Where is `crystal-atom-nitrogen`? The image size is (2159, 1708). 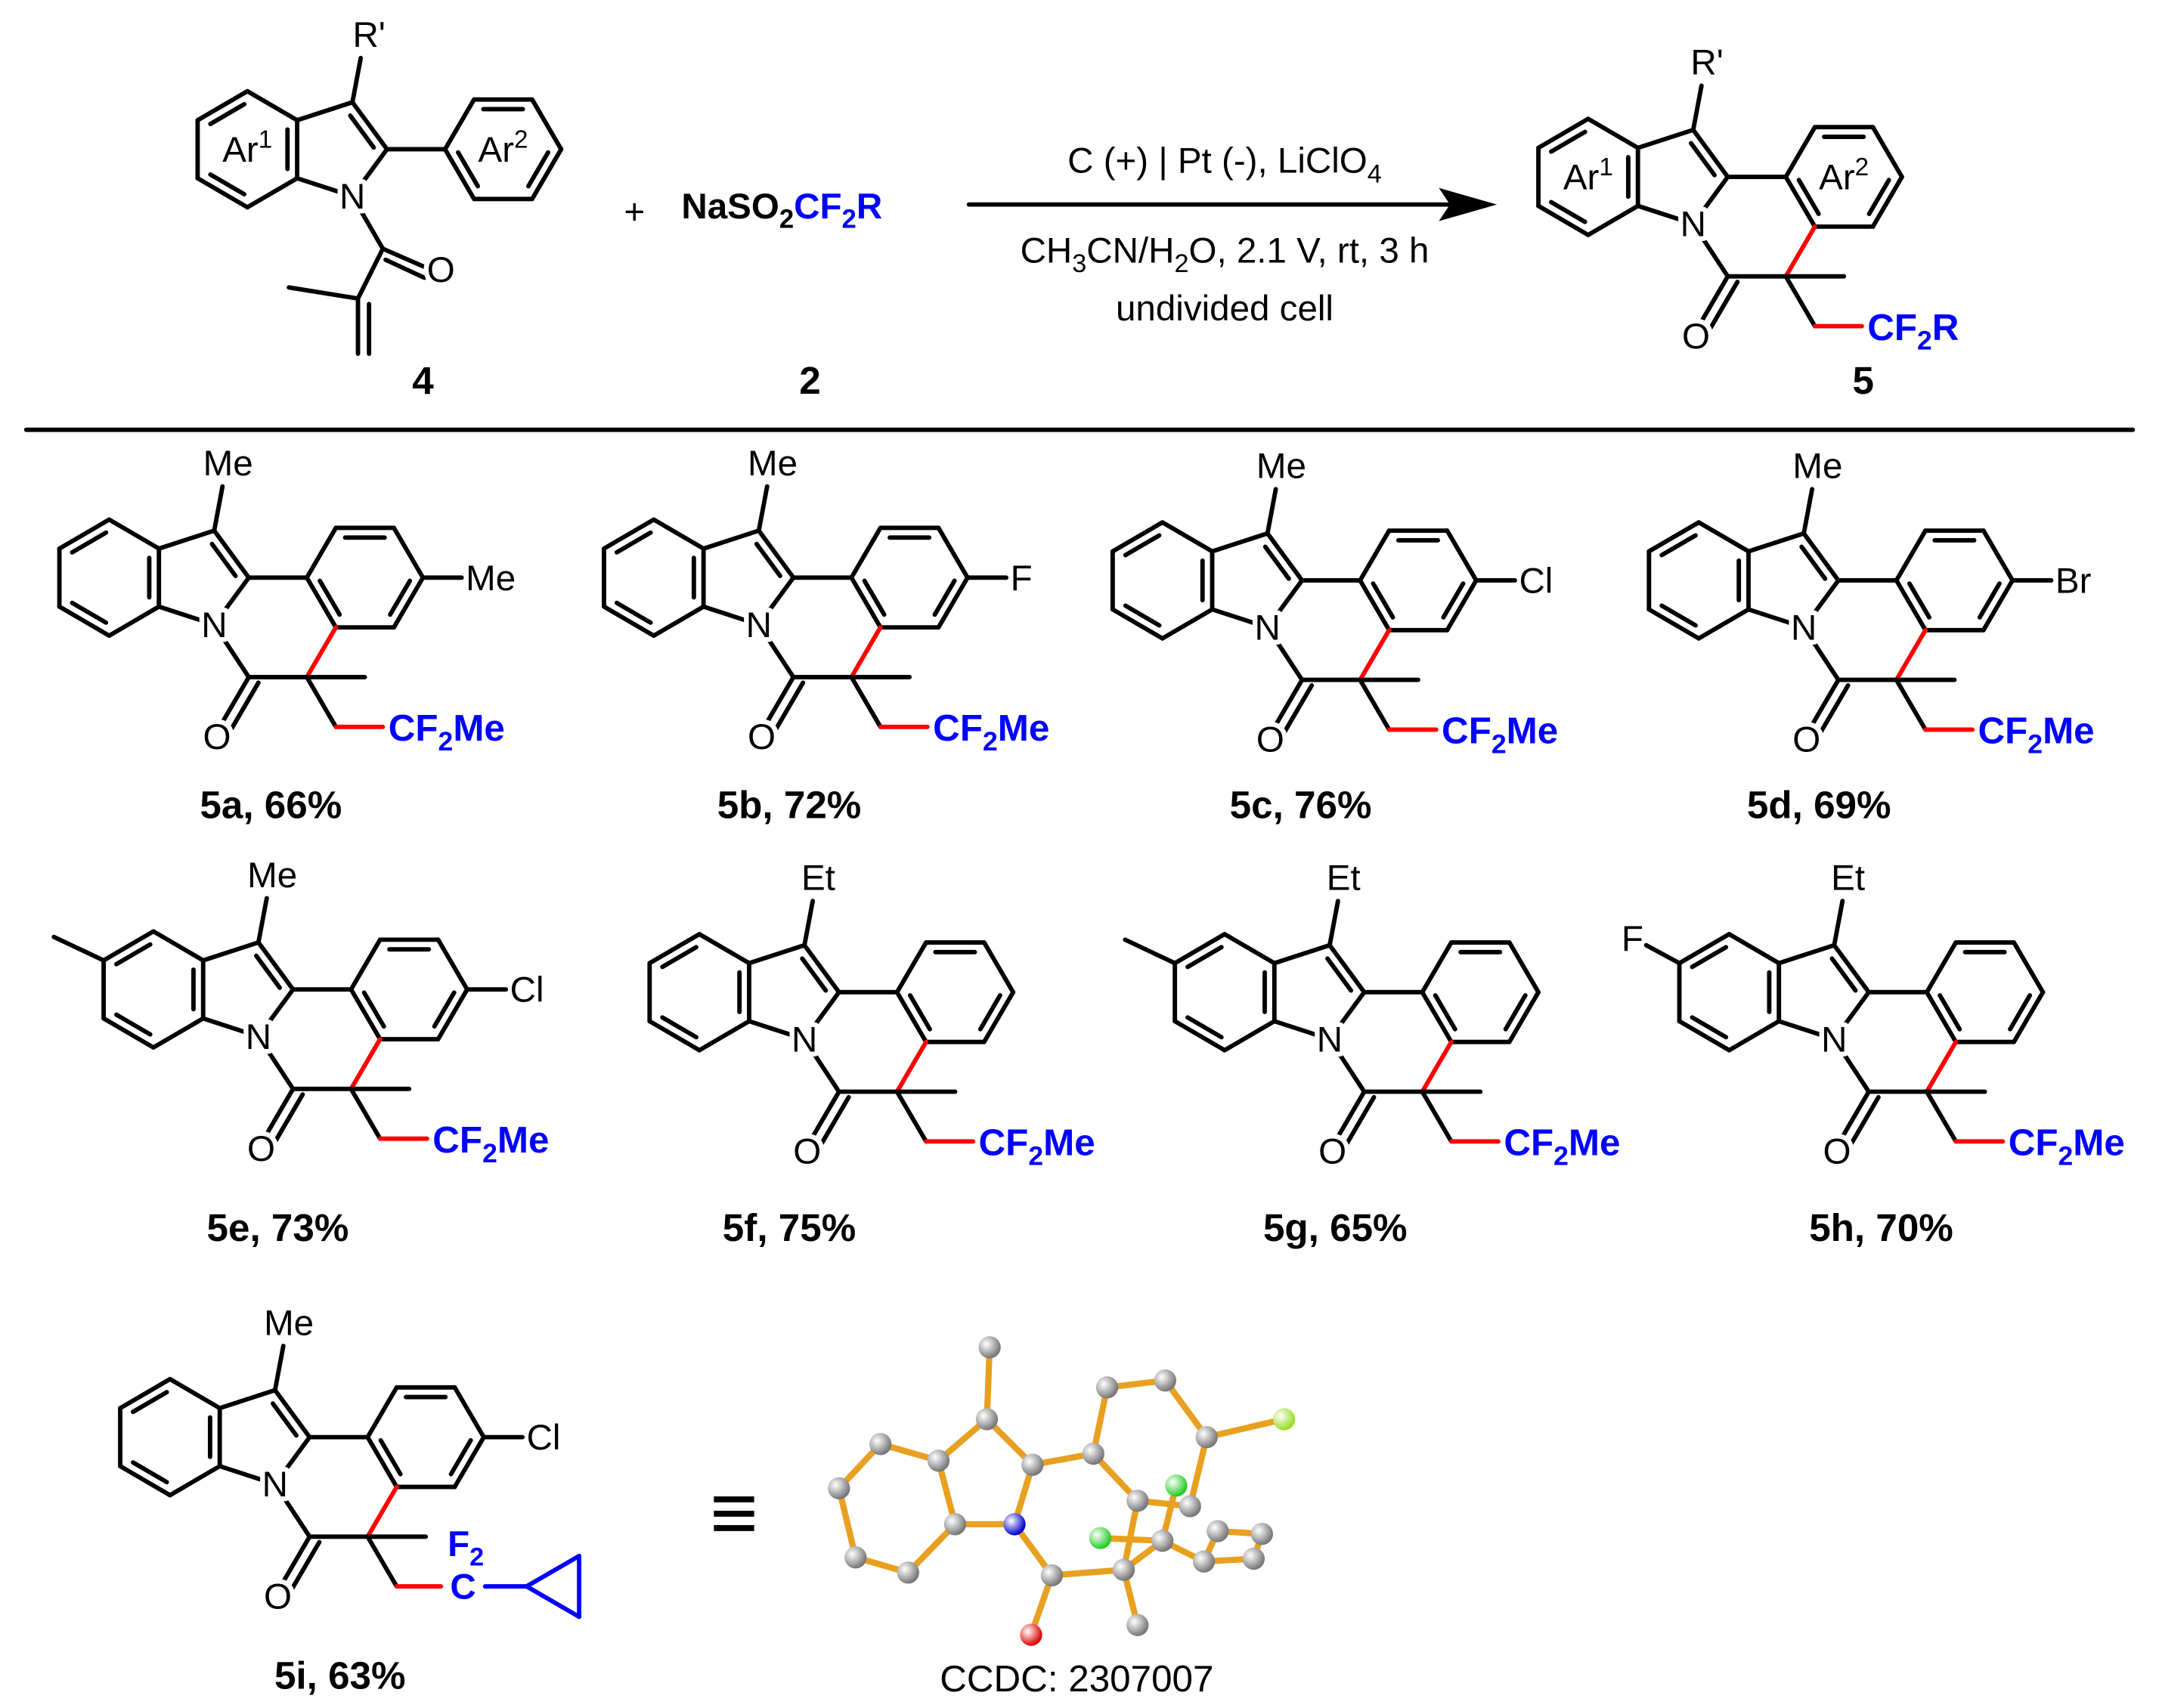 crystal-atom-nitrogen is located at coordinates (1014, 1524).